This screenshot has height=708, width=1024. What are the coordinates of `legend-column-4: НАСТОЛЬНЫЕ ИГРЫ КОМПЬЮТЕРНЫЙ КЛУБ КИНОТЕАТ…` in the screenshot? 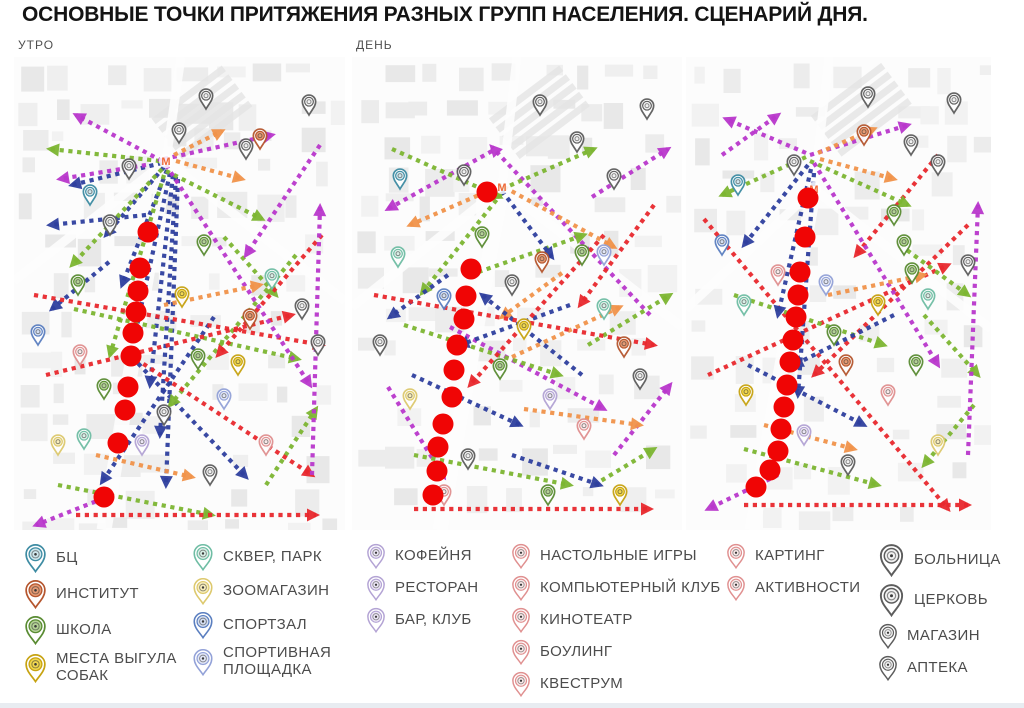 It's located at (620, 623).